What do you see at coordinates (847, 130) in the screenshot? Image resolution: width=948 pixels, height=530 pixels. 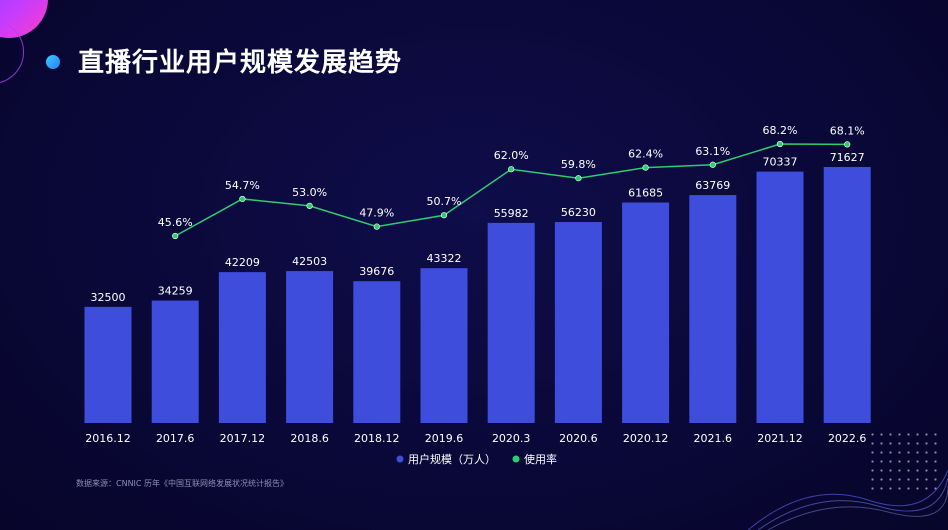 I see `line-value-label: 68.1%` at bounding box center [847, 130].